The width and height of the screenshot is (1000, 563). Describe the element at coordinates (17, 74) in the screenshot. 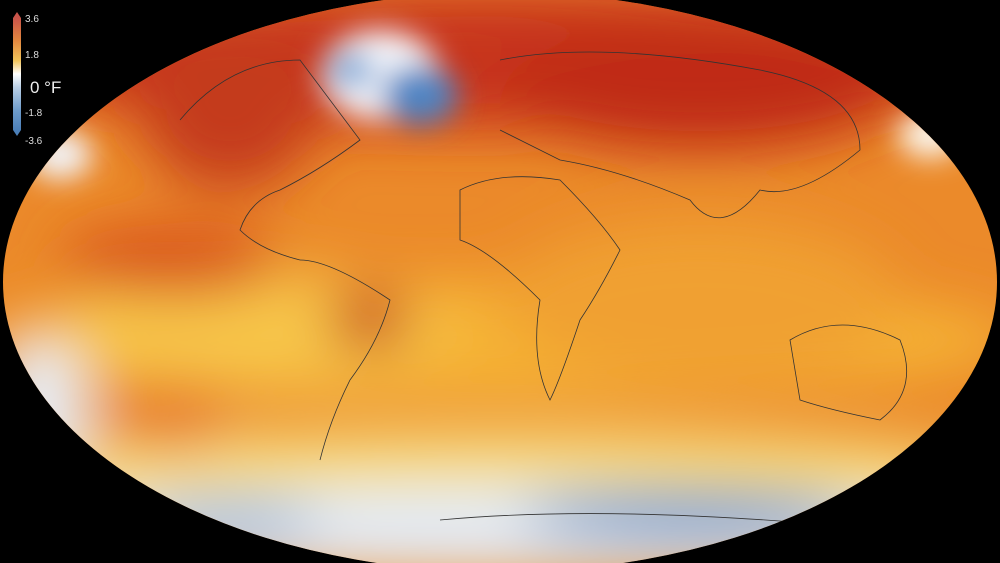

I see `color-scale-bar` at that location.